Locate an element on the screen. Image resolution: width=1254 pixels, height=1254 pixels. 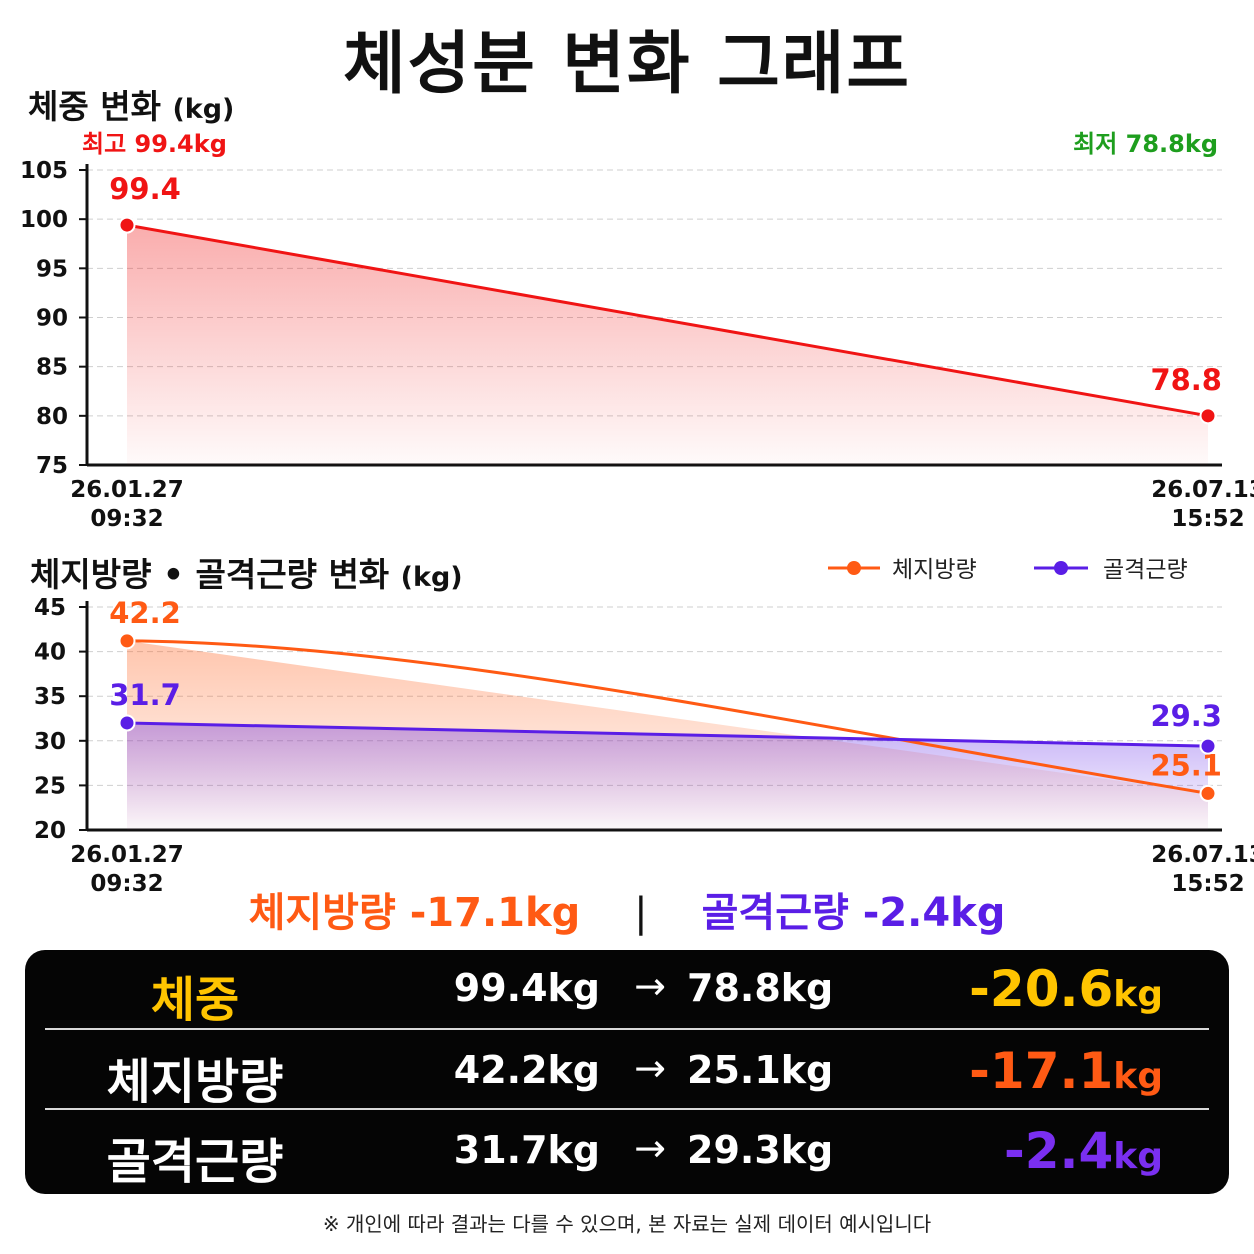
series-area is located at coordinates (667, 776).